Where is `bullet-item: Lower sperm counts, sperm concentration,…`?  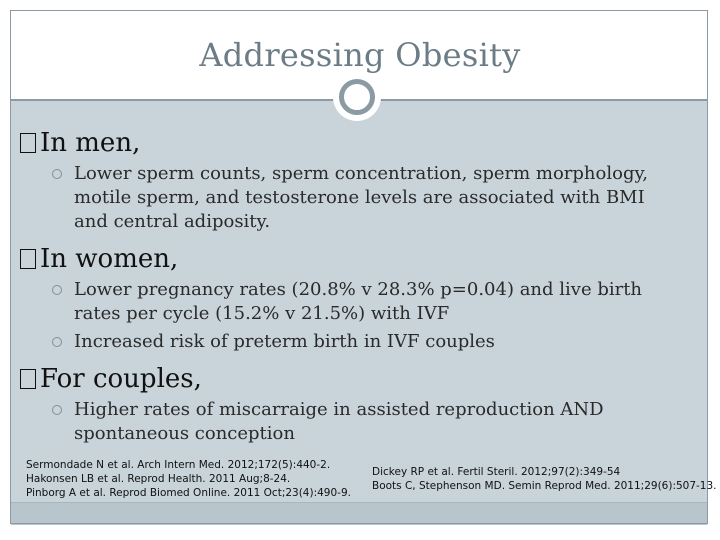 bullet-item: Lower sperm counts, sperm concentration,… is located at coordinates (367, 198).